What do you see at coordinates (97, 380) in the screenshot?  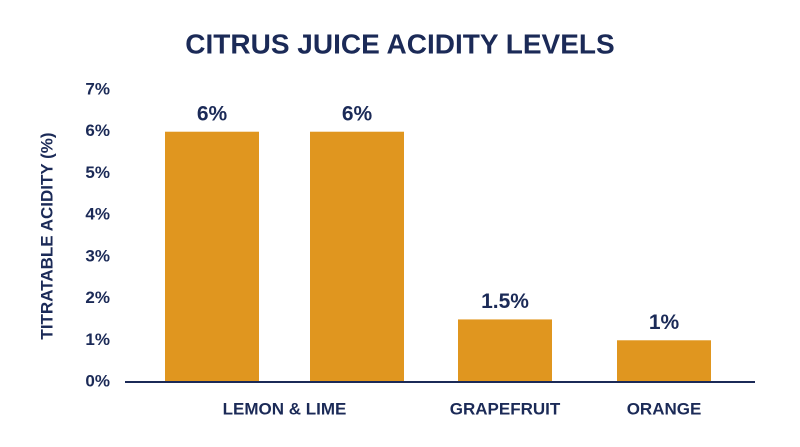 I see `y-tick-label: 0%` at bounding box center [97, 380].